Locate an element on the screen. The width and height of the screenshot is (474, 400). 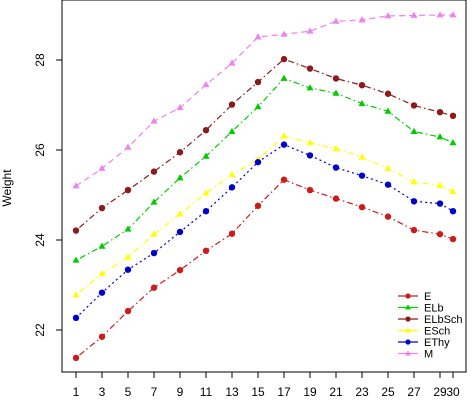
legend-label: EThy is located at coordinates (437, 343).